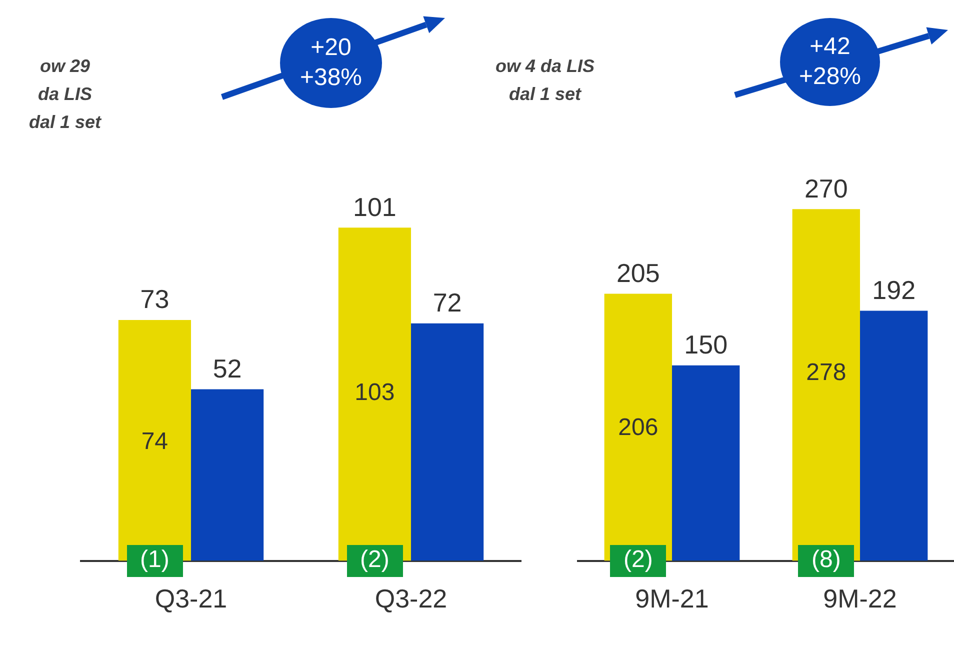 The height and width of the screenshot is (646, 954). What do you see at coordinates (638, 428) in the screenshot?
I see `annotation: 206` at bounding box center [638, 428].